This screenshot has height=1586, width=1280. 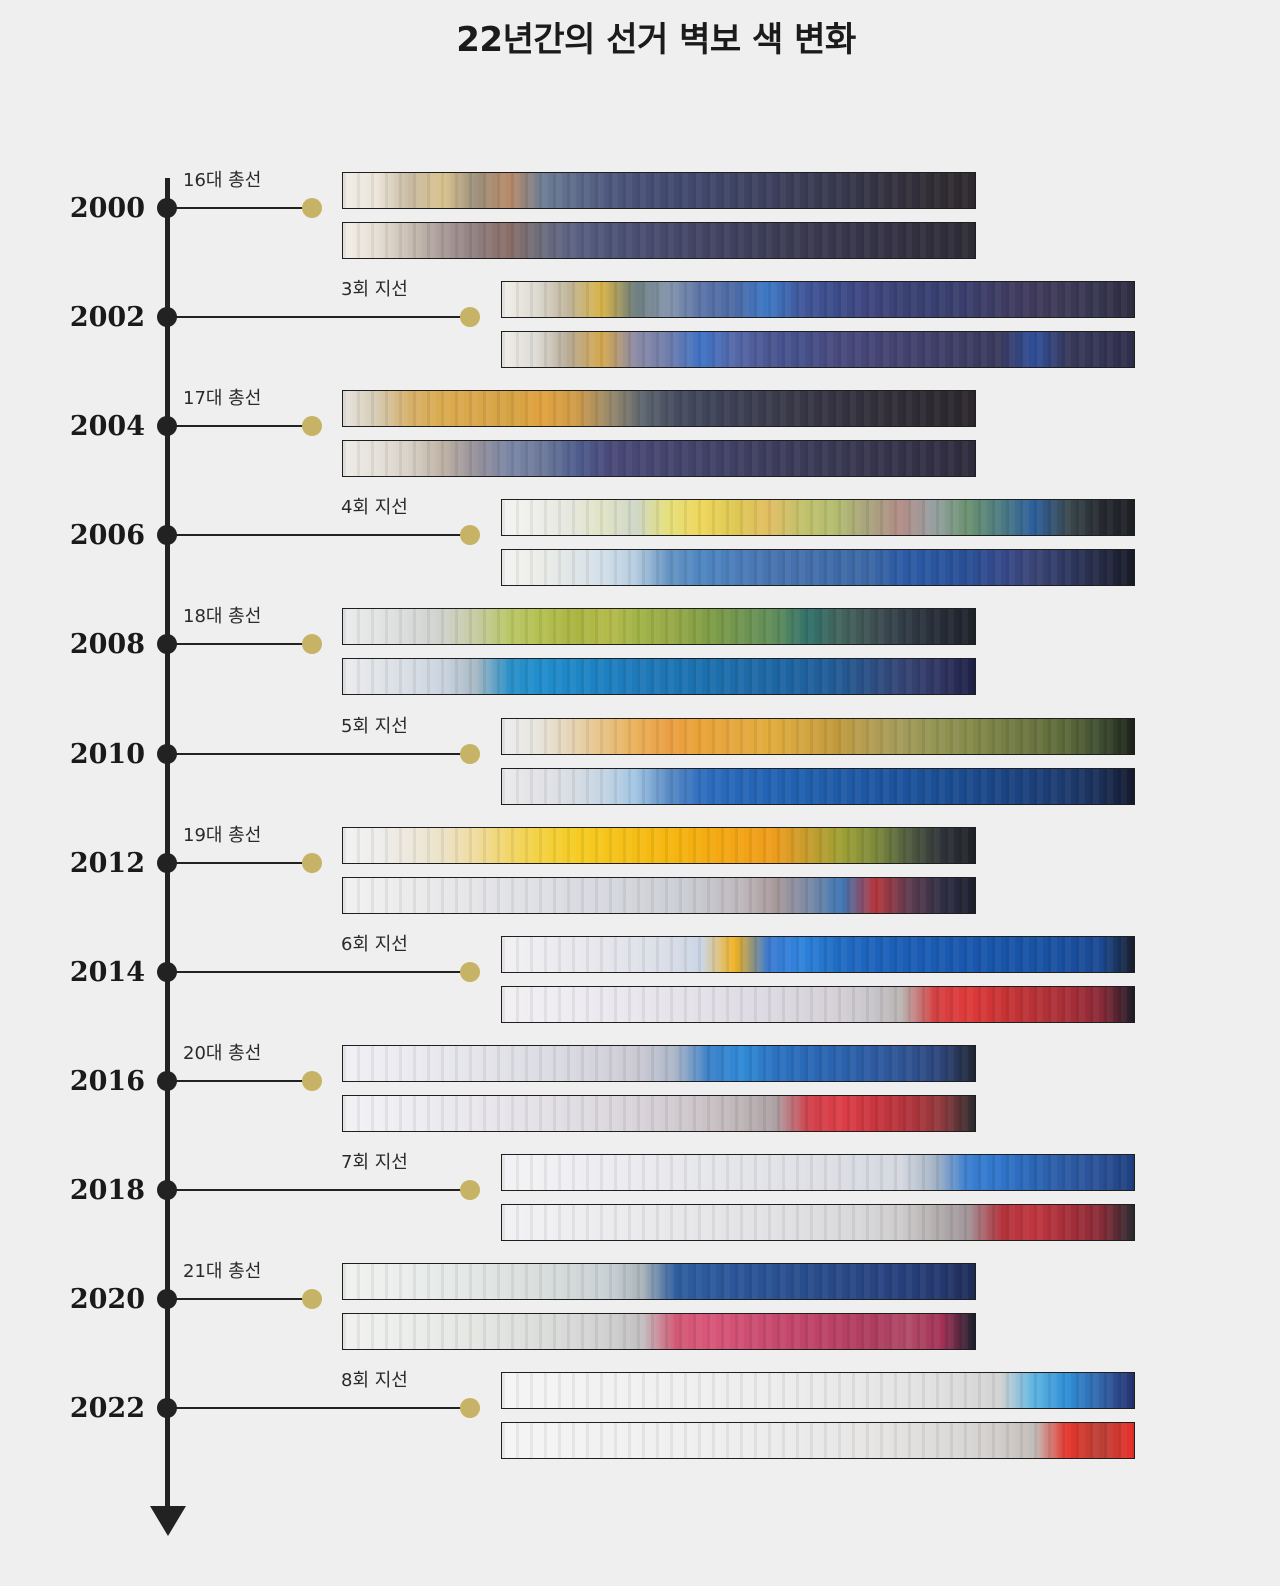 What do you see at coordinates (107, 863) in the screenshot?
I see `year-label: 2012` at bounding box center [107, 863].